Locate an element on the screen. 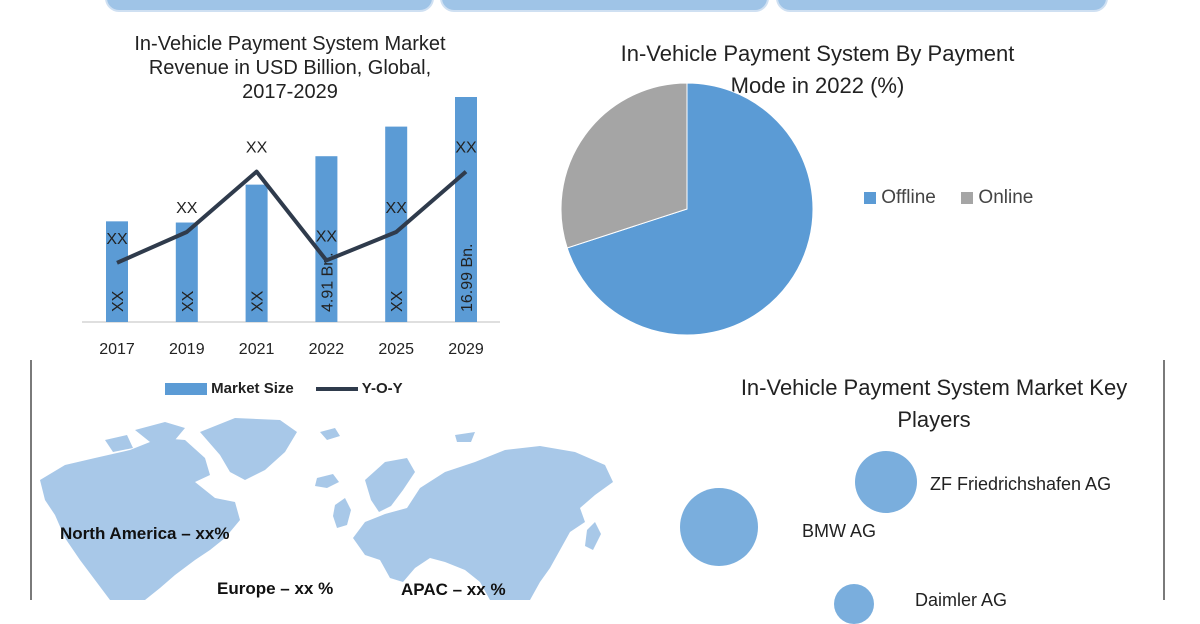 This screenshot has height=624, width=1200. pie-slice-offline is located at coordinates (690, 209).